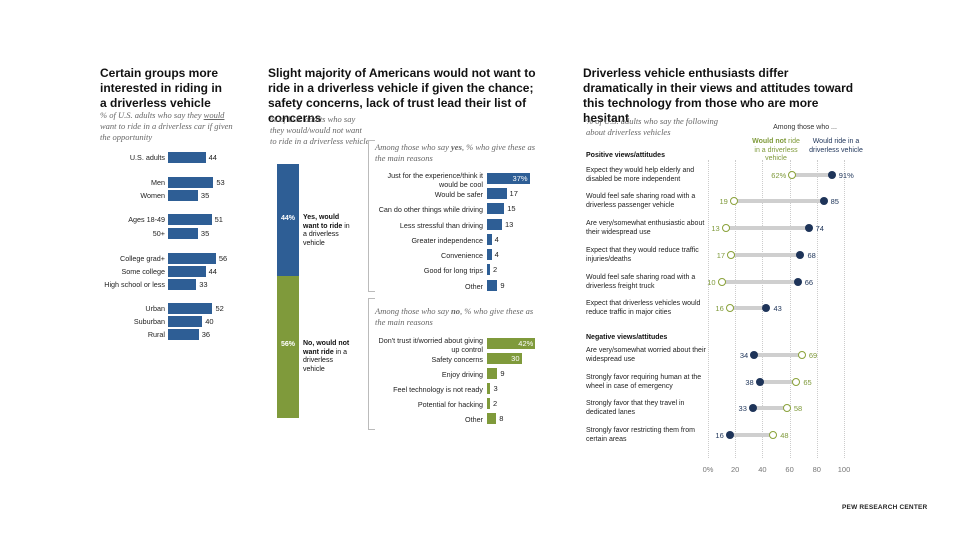 Image resolution: width=960 pixels, height=540 pixels. I want to click on would-ride-value: 34, so click(744, 355).